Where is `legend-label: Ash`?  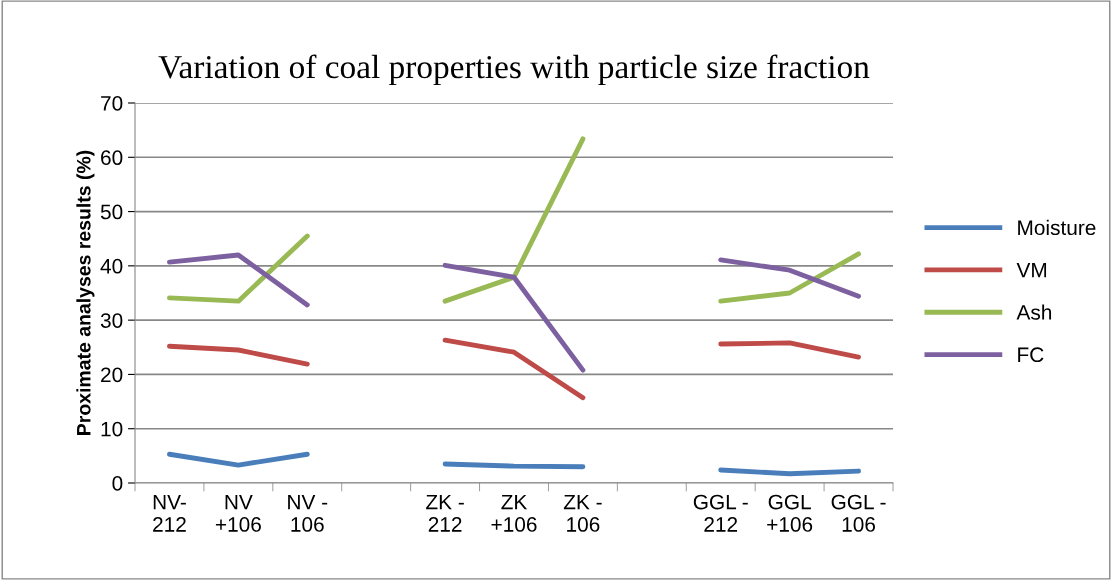 legend-label: Ash is located at coordinates (1034, 312).